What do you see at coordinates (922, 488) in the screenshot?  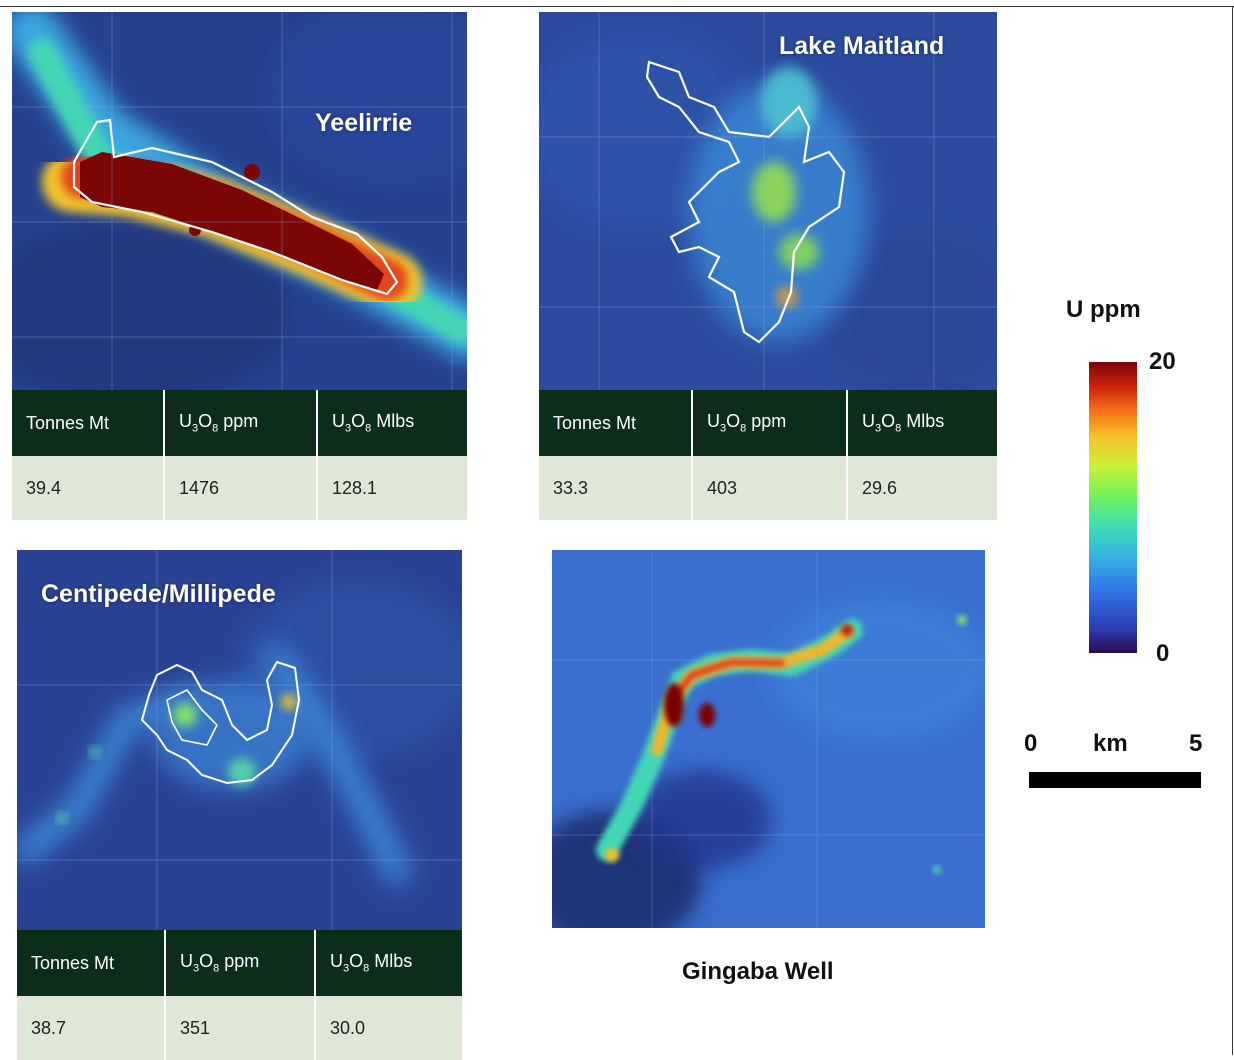 I see `table-cell: 29.6` at bounding box center [922, 488].